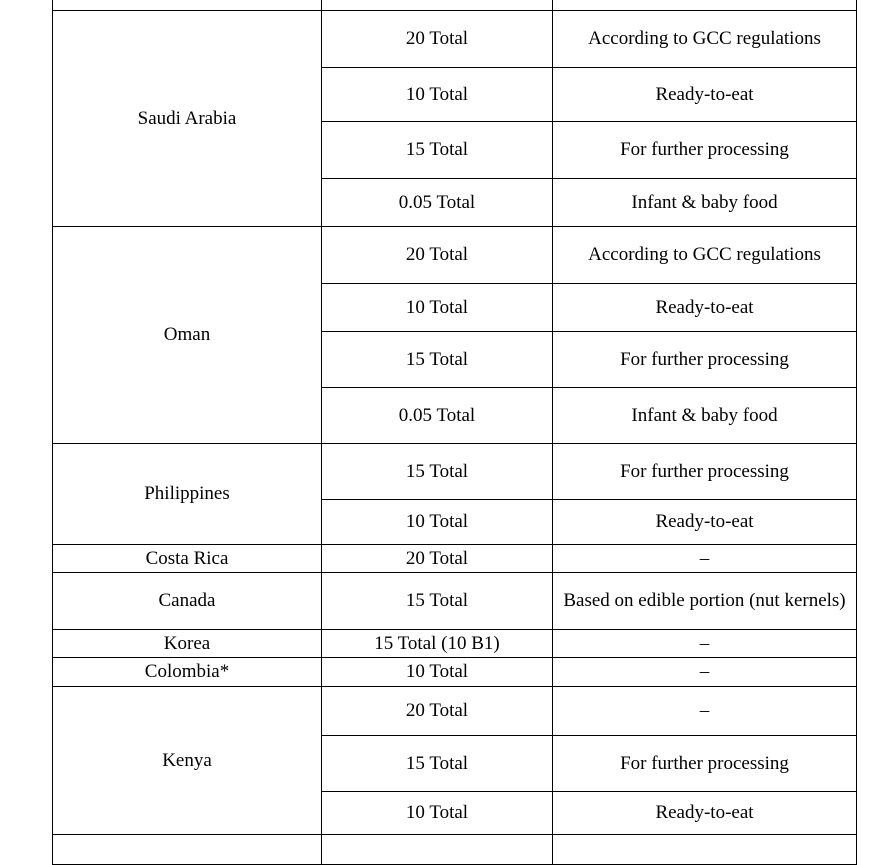 This screenshot has height=865, width=893. Describe the element at coordinates (187, 494) in the screenshot. I see `country-cell: Philippines` at that location.